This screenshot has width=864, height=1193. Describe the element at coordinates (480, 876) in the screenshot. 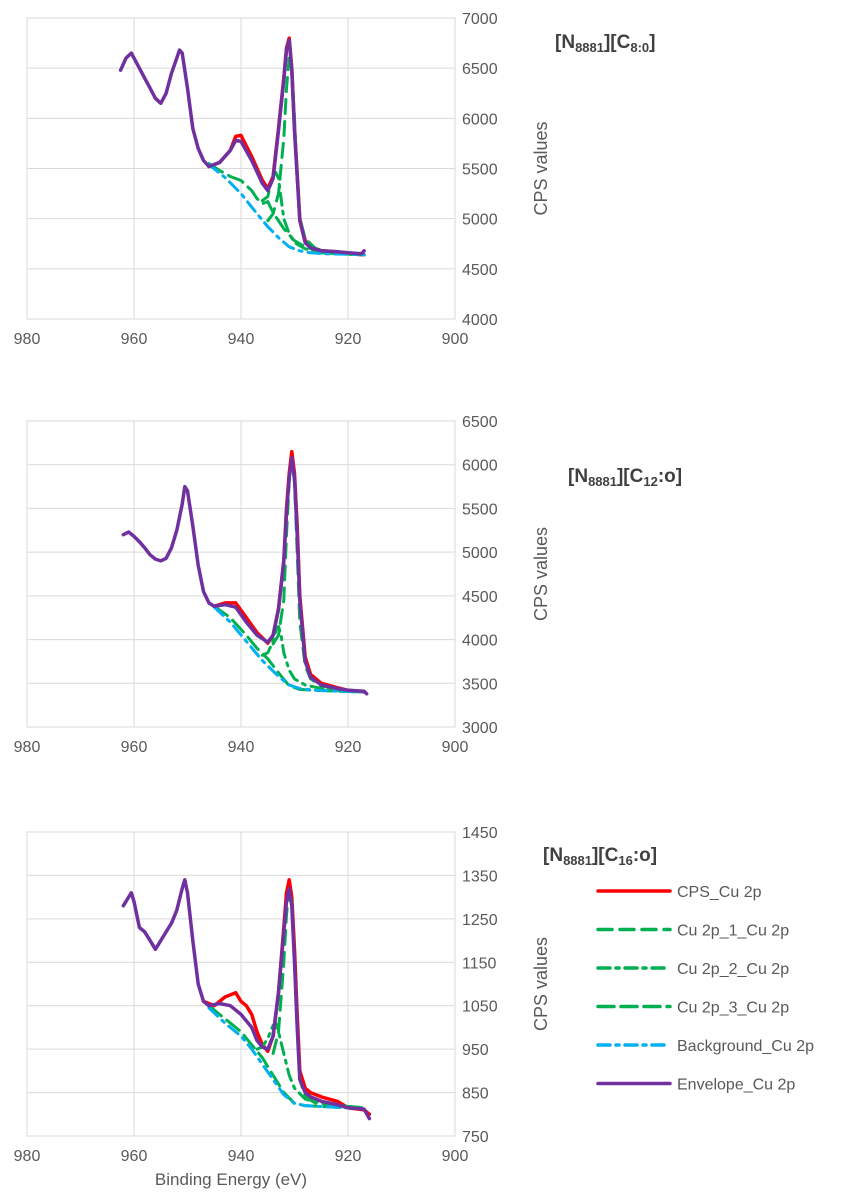

I see `y-tick-label: 1350` at that location.